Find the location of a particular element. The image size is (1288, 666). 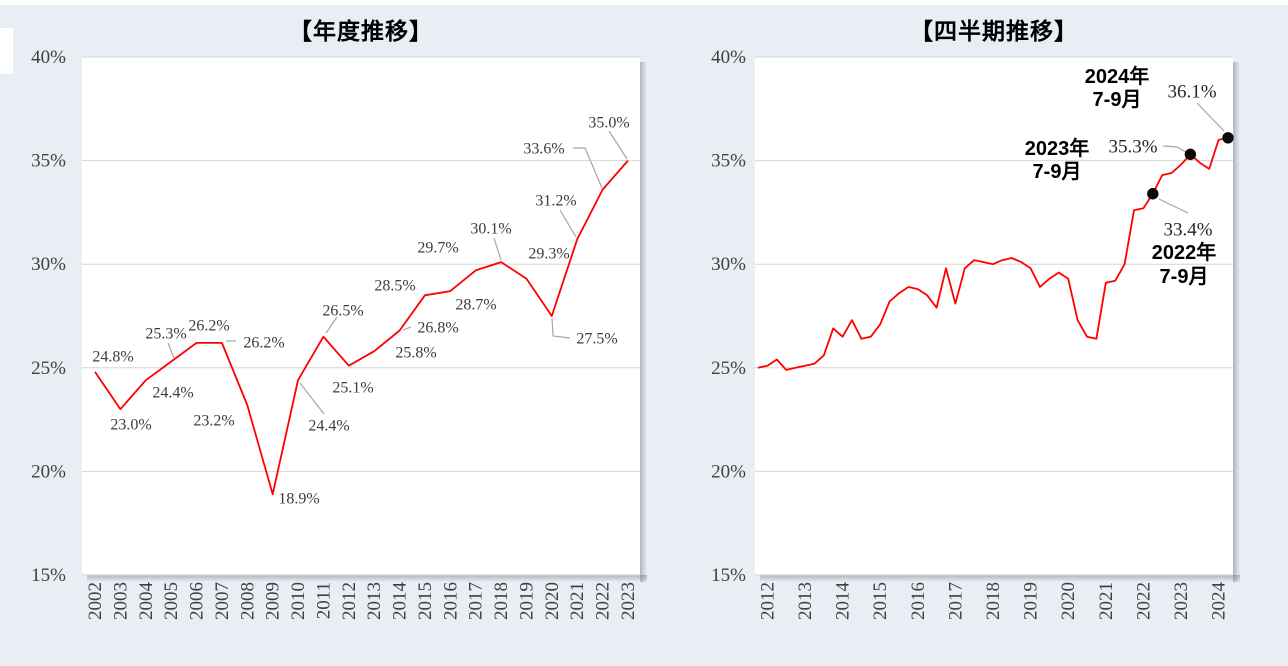

quarterly-shadow-bottom is located at coordinates (1000, 578).